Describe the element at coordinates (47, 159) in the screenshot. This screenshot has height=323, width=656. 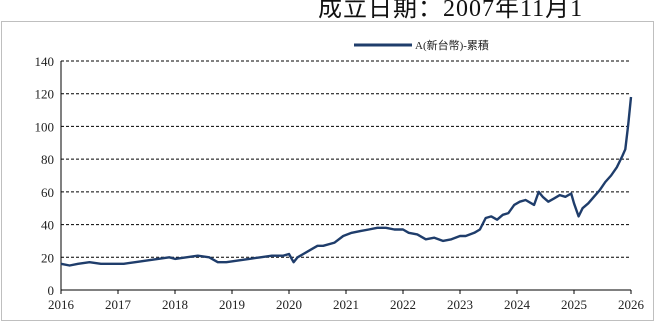
I see `y-tick-label: 80` at that location.